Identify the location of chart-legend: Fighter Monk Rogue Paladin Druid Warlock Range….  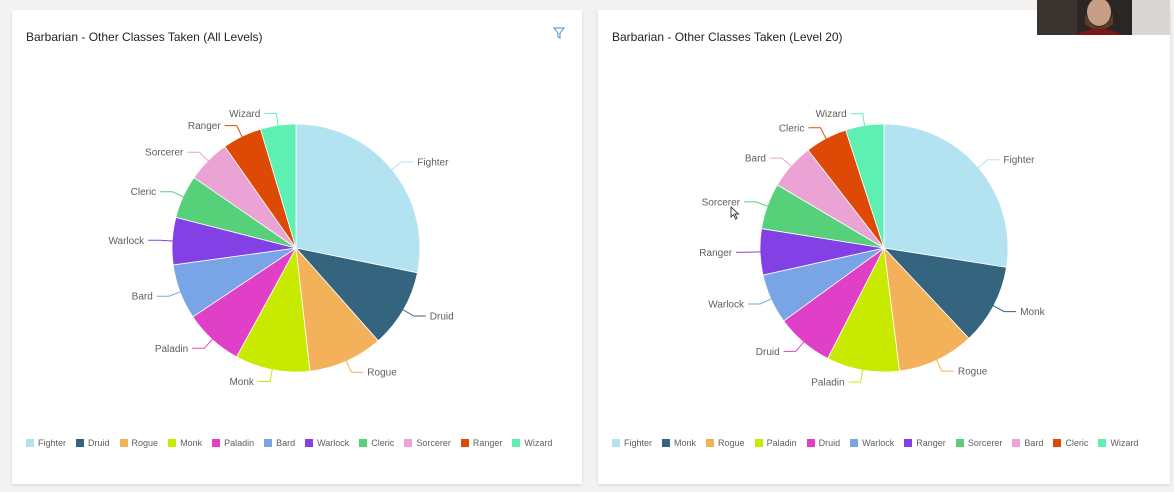
(880, 443).